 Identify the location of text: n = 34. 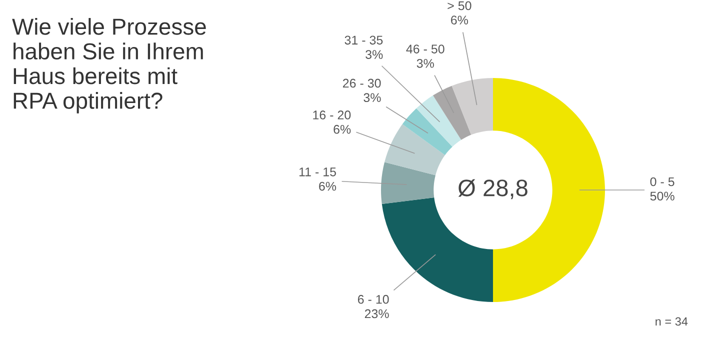
(672, 321).